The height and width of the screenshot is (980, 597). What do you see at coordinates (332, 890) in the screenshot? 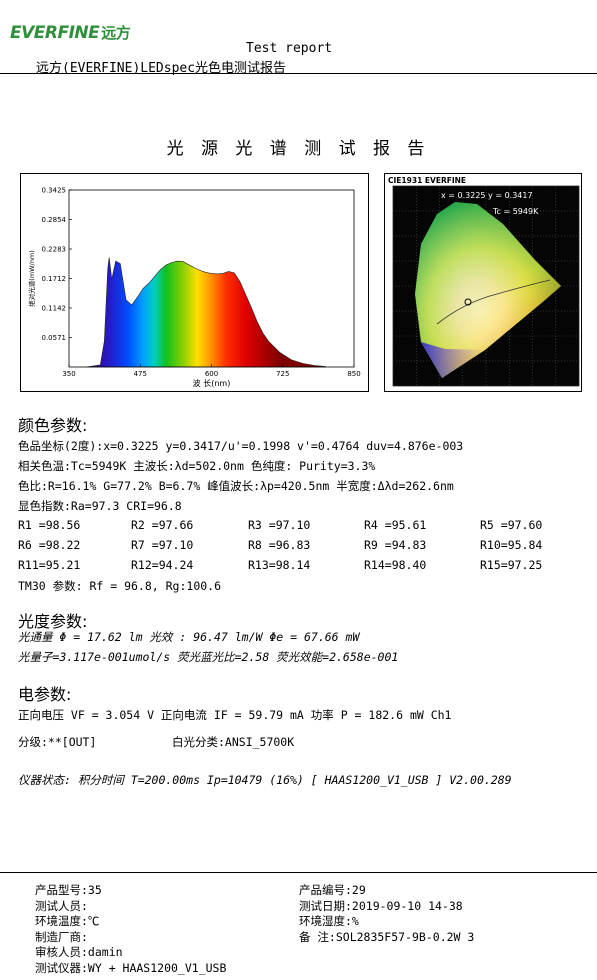
I see `product-number: 产品编号:29` at bounding box center [332, 890].